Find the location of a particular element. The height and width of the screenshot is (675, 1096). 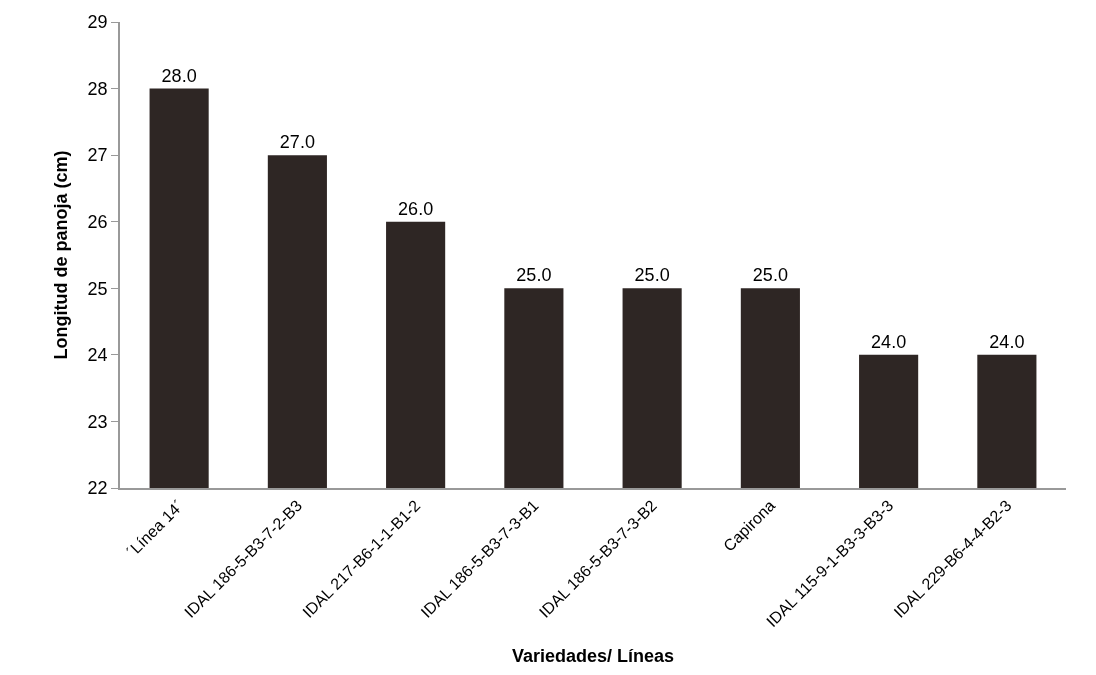

data-label: 28.0 is located at coordinates (179, 75).